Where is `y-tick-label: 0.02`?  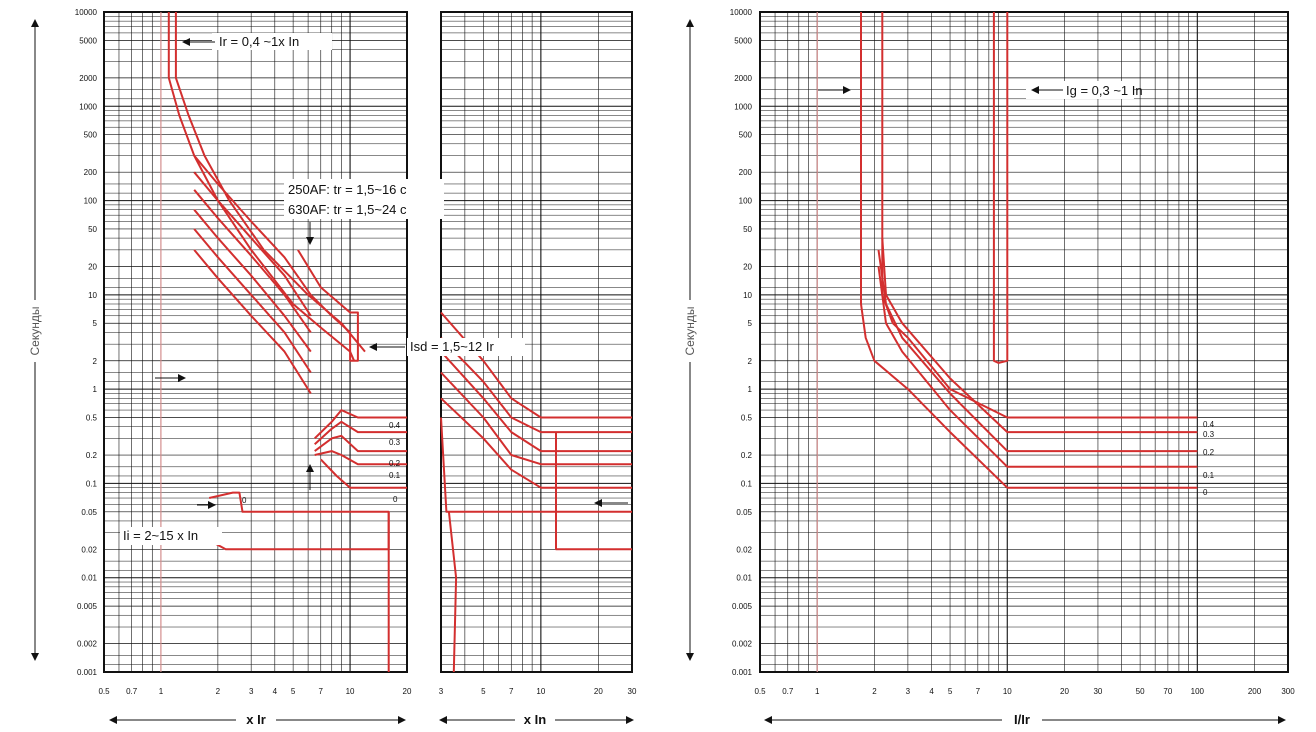
y-tick-label: 0.02 is located at coordinates (89, 549).